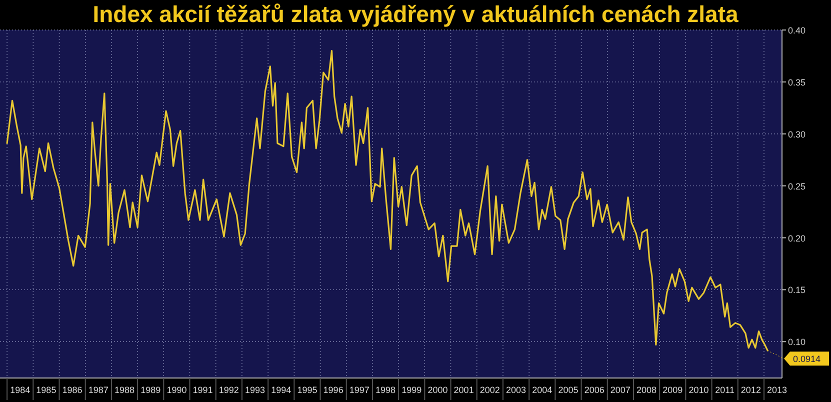 This screenshot has height=402, width=831. What do you see at coordinates (386, 390) in the screenshot?
I see `x-tick-label: 1998` at bounding box center [386, 390].